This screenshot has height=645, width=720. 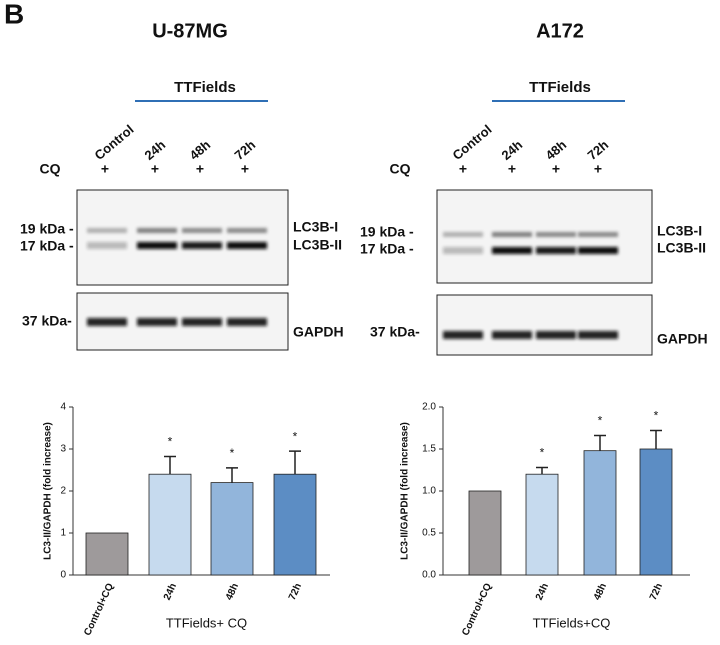 I want to click on panel-label: B, so click(x=14, y=14).